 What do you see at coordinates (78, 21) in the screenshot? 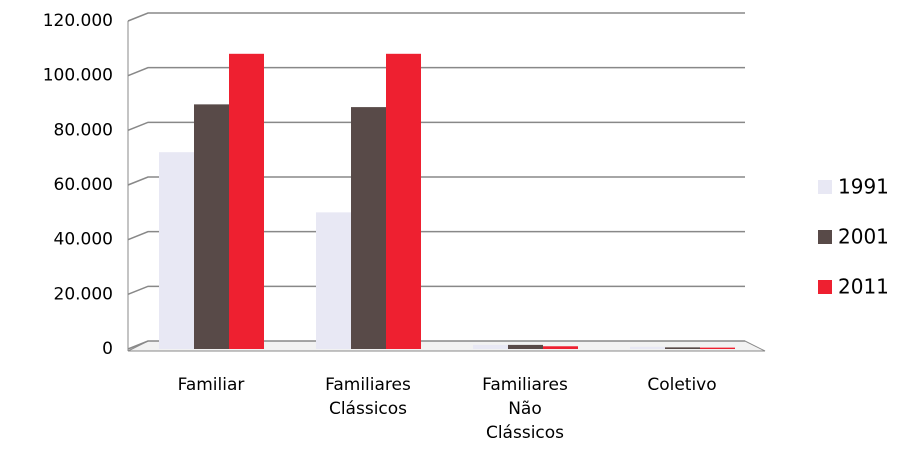
I see `y-tick-label: 120.000` at bounding box center [78, 21].